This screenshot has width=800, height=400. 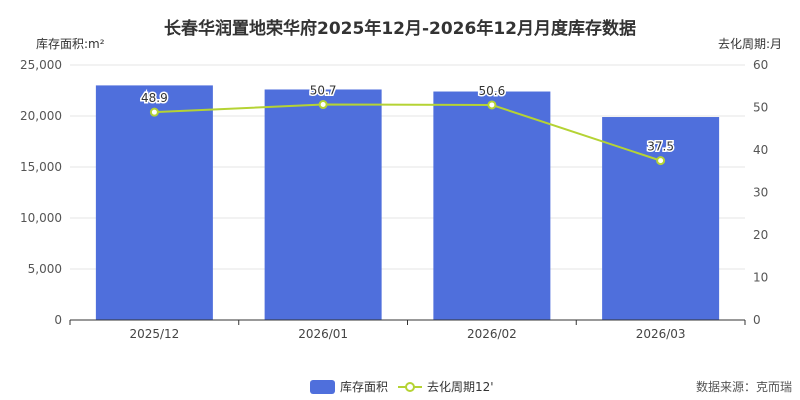 What do you see at coordinates (492, 334) in the screenshot?
I see `category-label: 2026/02` at bounding box center [492, 334].